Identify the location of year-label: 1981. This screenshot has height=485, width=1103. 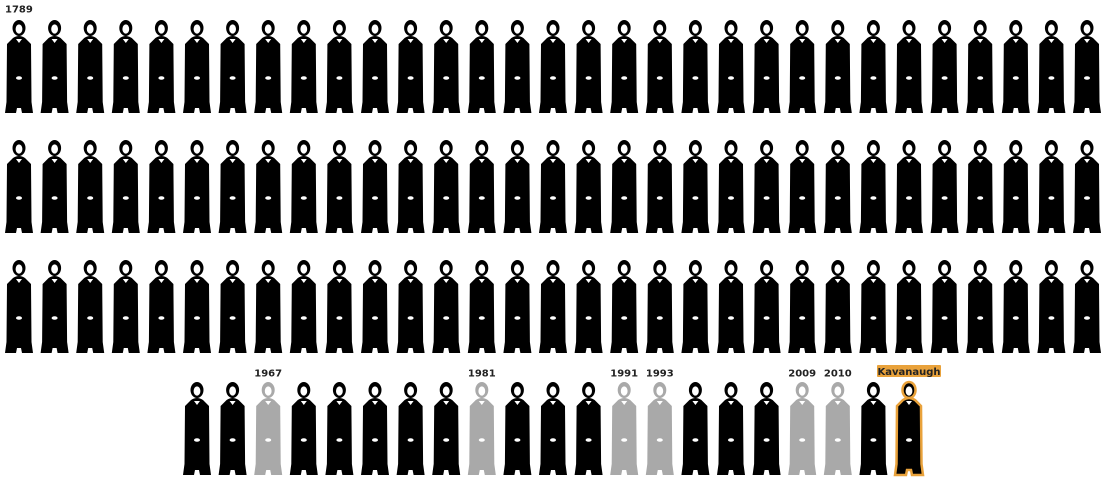
(482, 374).